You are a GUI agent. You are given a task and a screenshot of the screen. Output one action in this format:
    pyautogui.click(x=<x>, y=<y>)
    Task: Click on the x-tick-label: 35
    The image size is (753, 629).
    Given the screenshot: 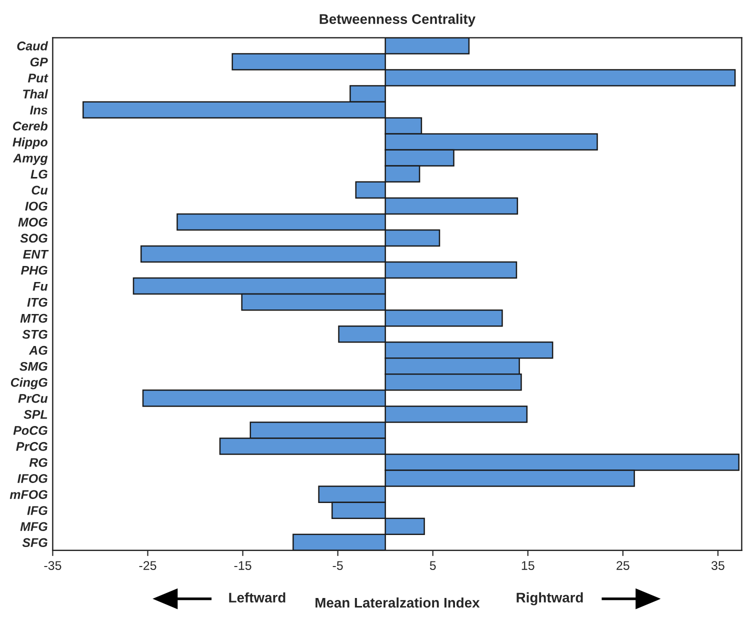 What is the action you would take?
    pyautogui.click(x=717, y=565)
    